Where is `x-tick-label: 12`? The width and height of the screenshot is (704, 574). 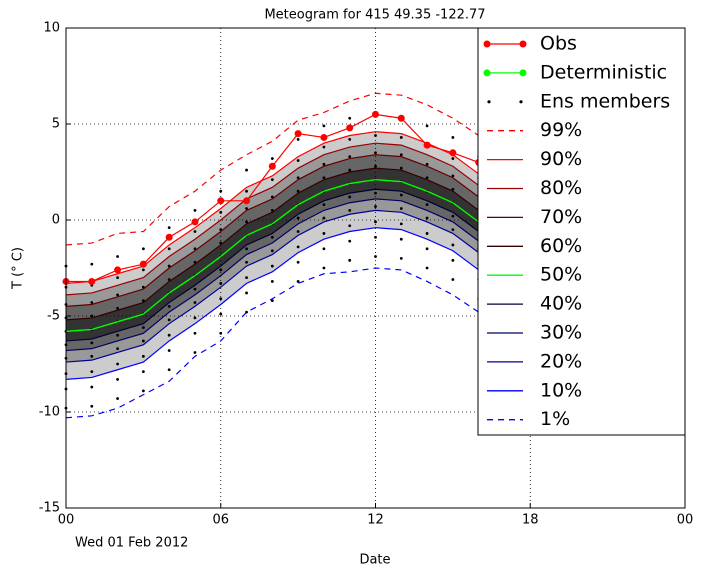 x-tick-label: 12 is located at coordinates (375, 520).